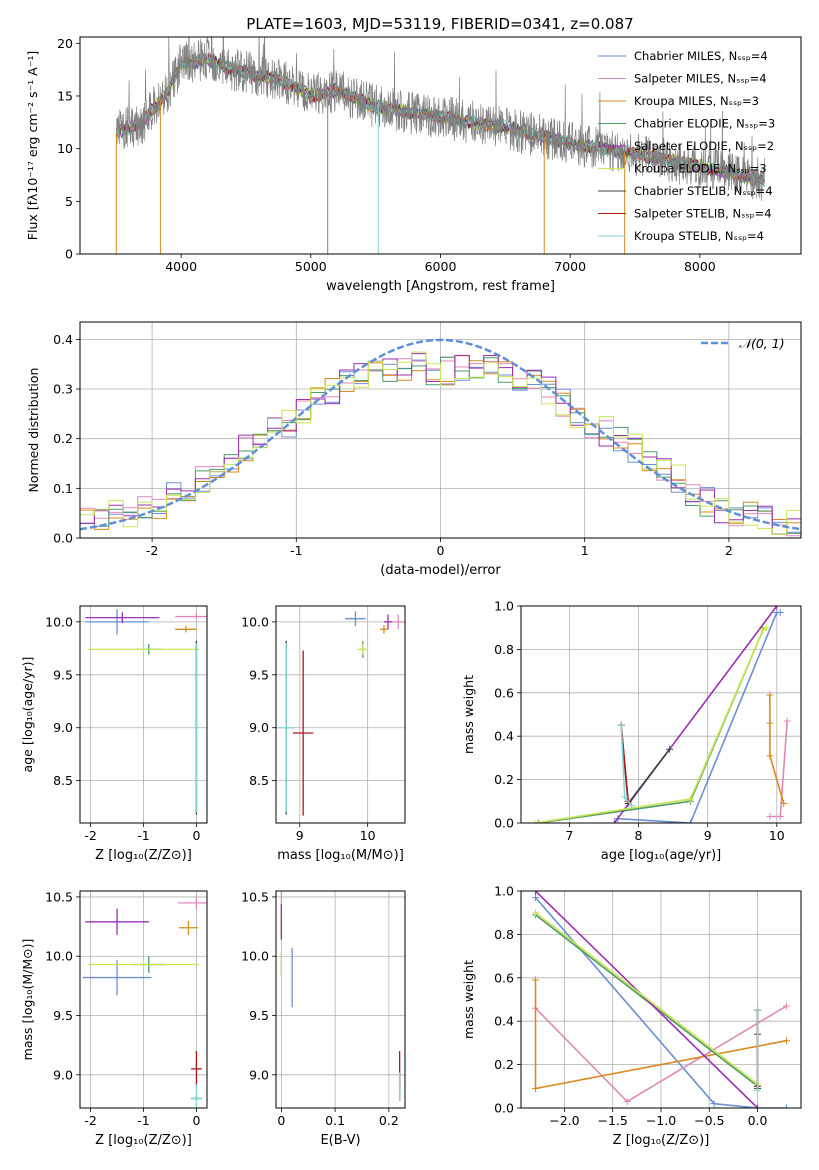  I want to click on x-tick-label: 0.0, so click(758, 1120).